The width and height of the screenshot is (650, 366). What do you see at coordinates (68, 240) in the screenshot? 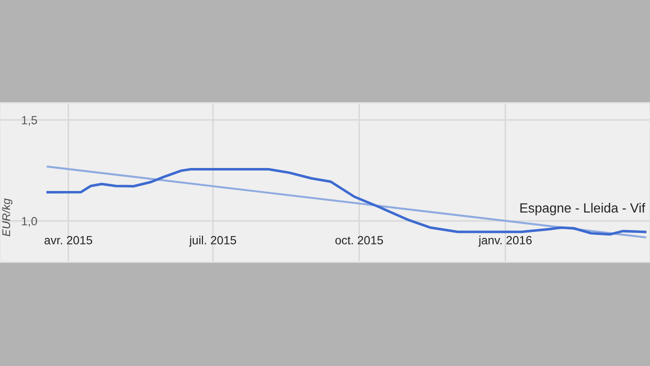
I see `x-tick-label: avr. 2015` at bounding box center [68, 240].